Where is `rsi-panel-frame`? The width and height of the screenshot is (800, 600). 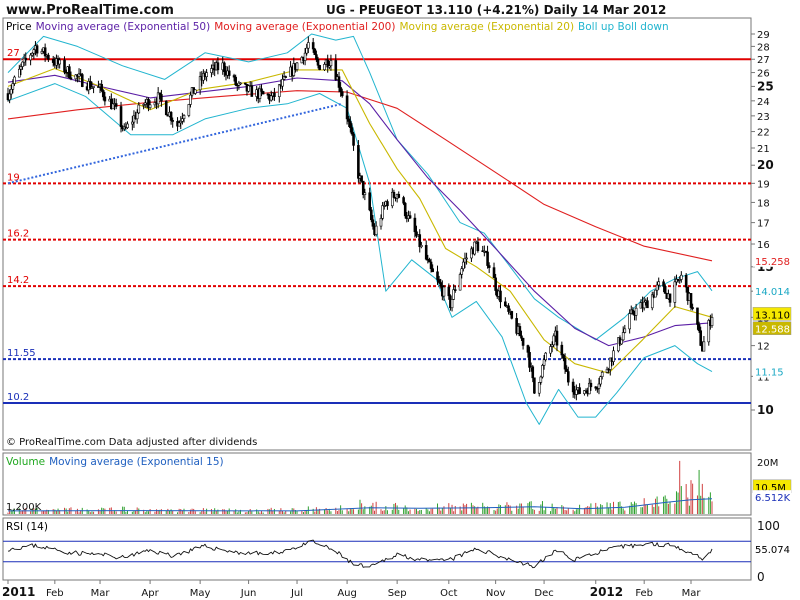
rsi-panel-frame is located at coordinates (377, 549).